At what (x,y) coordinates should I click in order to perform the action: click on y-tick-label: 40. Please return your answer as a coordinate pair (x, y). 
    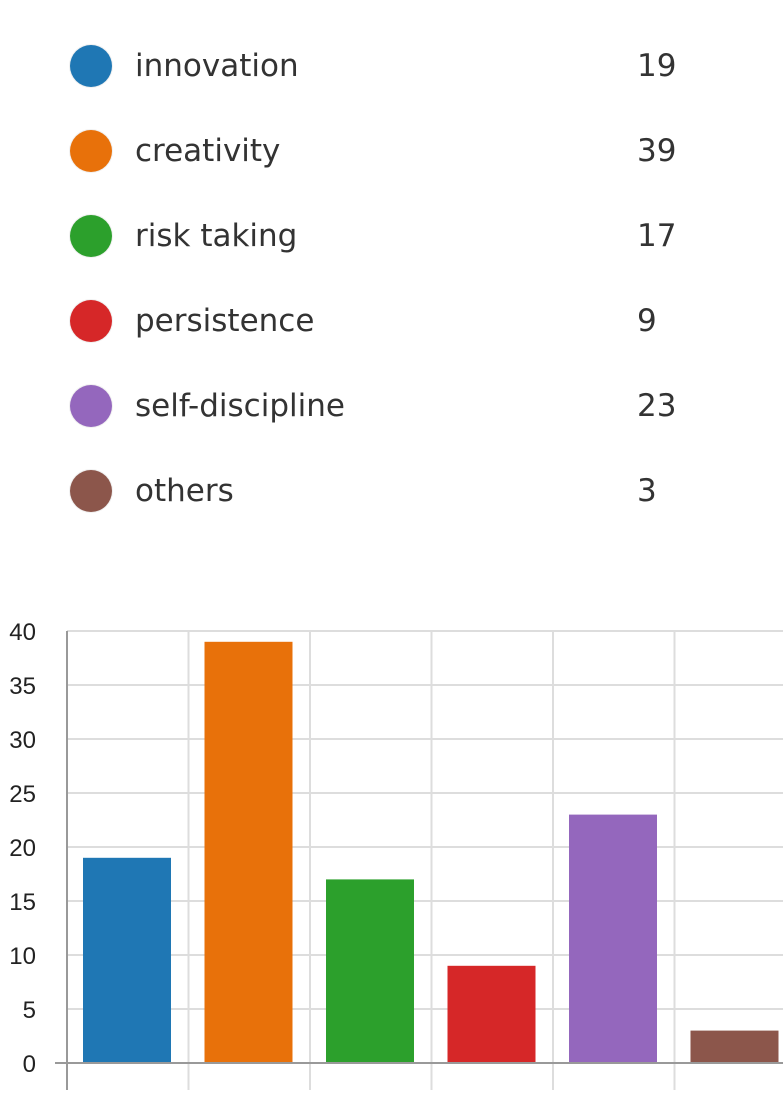
    Looking at the image, I should click on (22, 632).